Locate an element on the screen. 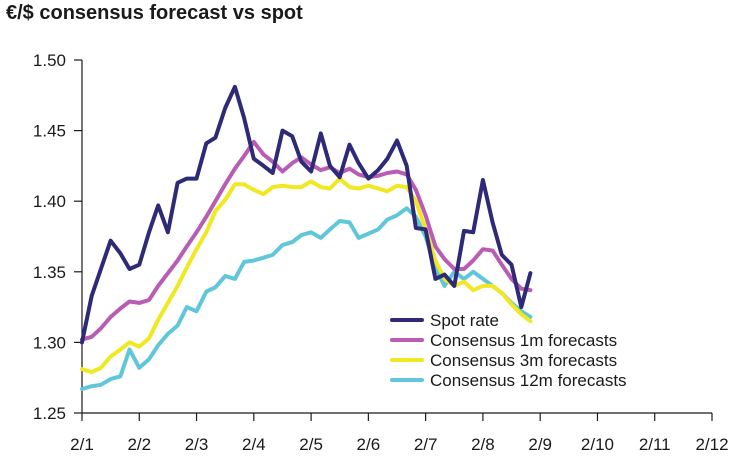 The height and width of the screenshot is (463, 750). x-tick-label: 2/12 is located at coordinates (711, 444).